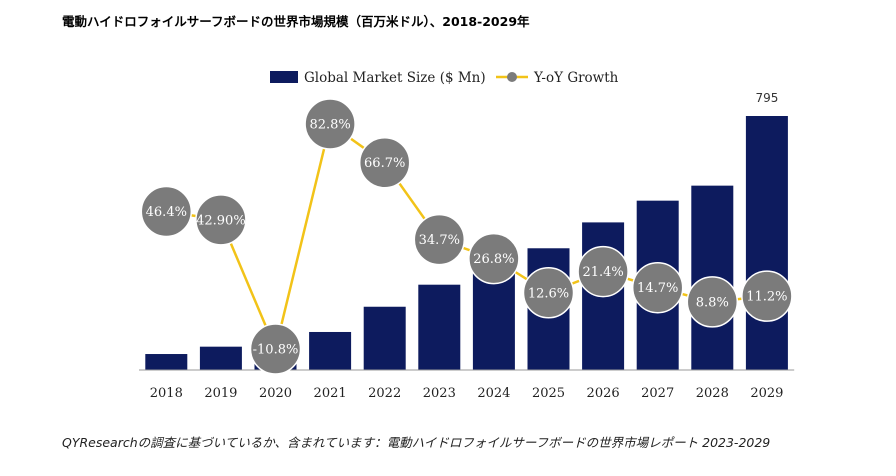 Image resolution: width=896 pixels, height=476 pixels. I want to click on growth-label-2028: 8.8%, so click(712, 302).